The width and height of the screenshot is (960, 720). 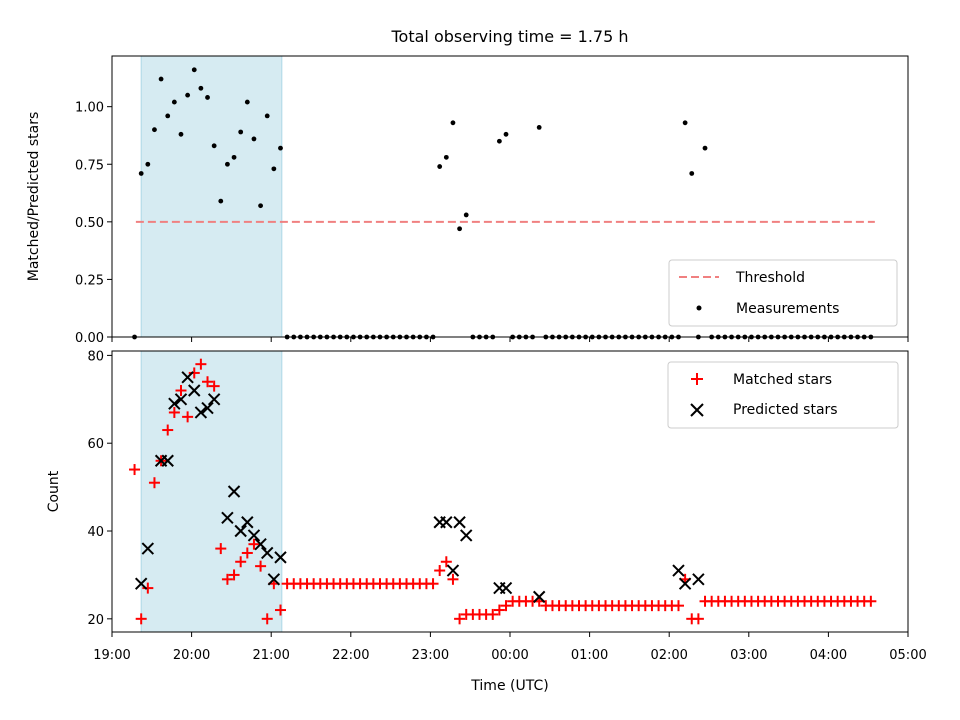 What do you see at coordinates (34, 197) in the screenshot?
I see `top-y-axis-label: Matched/Predicted stars` at bounding box center [34, 197].